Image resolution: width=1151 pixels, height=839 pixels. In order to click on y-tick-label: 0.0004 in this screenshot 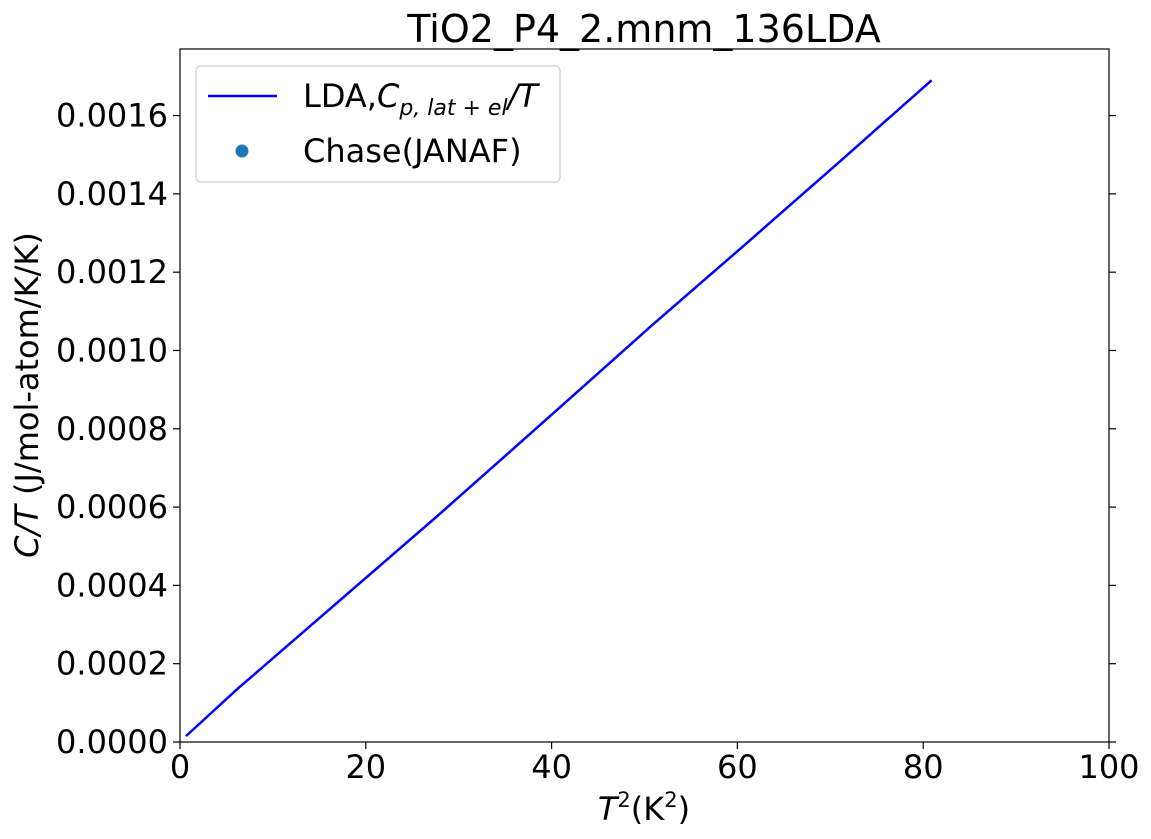, I will do `click(112, 585)`.